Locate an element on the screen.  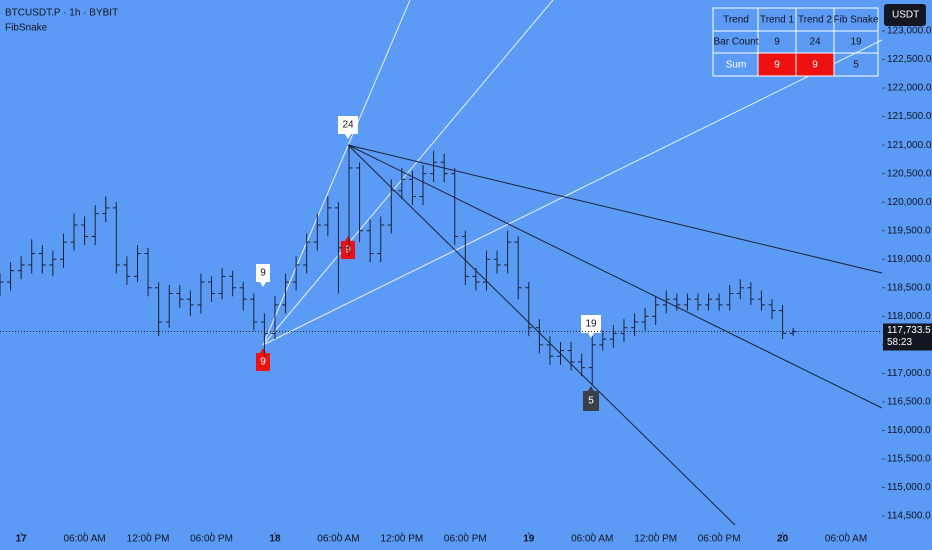
countdown: 58:23 is located at coordinates (899, 342).